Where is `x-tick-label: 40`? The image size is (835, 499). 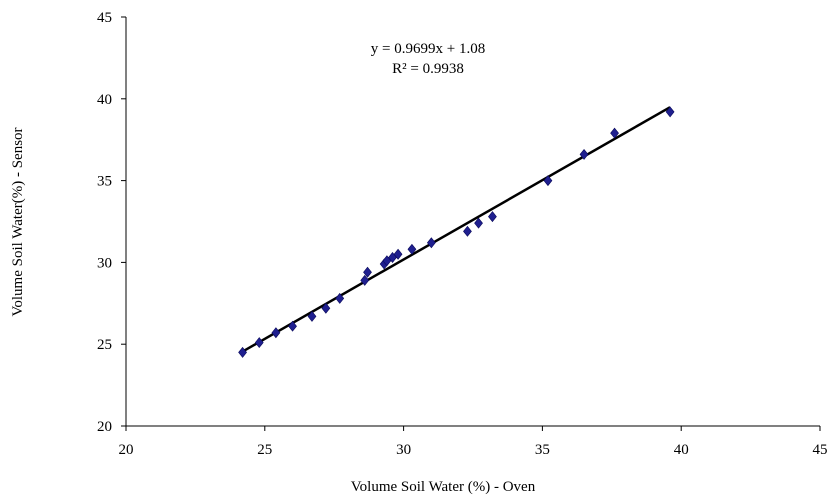 x-tick-label: 40 is located at coordinates (681, 450).